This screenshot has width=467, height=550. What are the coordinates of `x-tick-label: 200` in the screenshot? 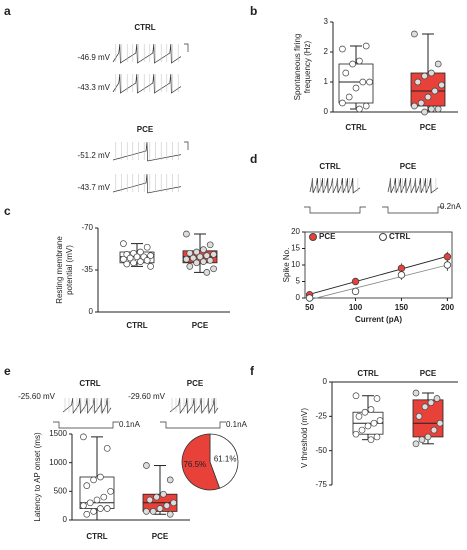 It's located at (448, 307).